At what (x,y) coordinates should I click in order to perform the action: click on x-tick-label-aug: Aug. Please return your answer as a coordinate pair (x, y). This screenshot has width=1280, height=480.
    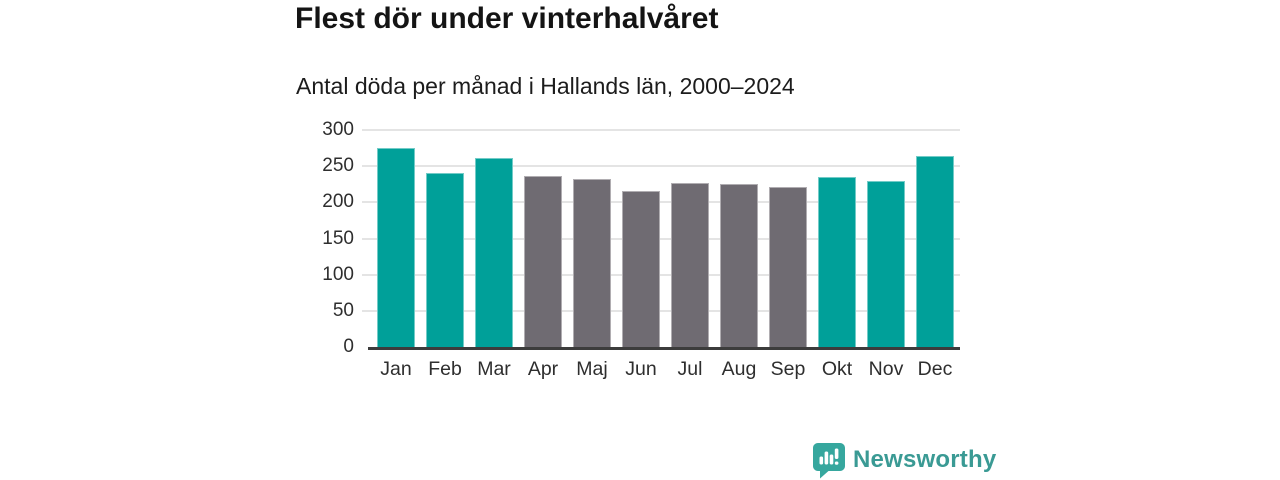
    Looking at the image, I should click on (739, 369).